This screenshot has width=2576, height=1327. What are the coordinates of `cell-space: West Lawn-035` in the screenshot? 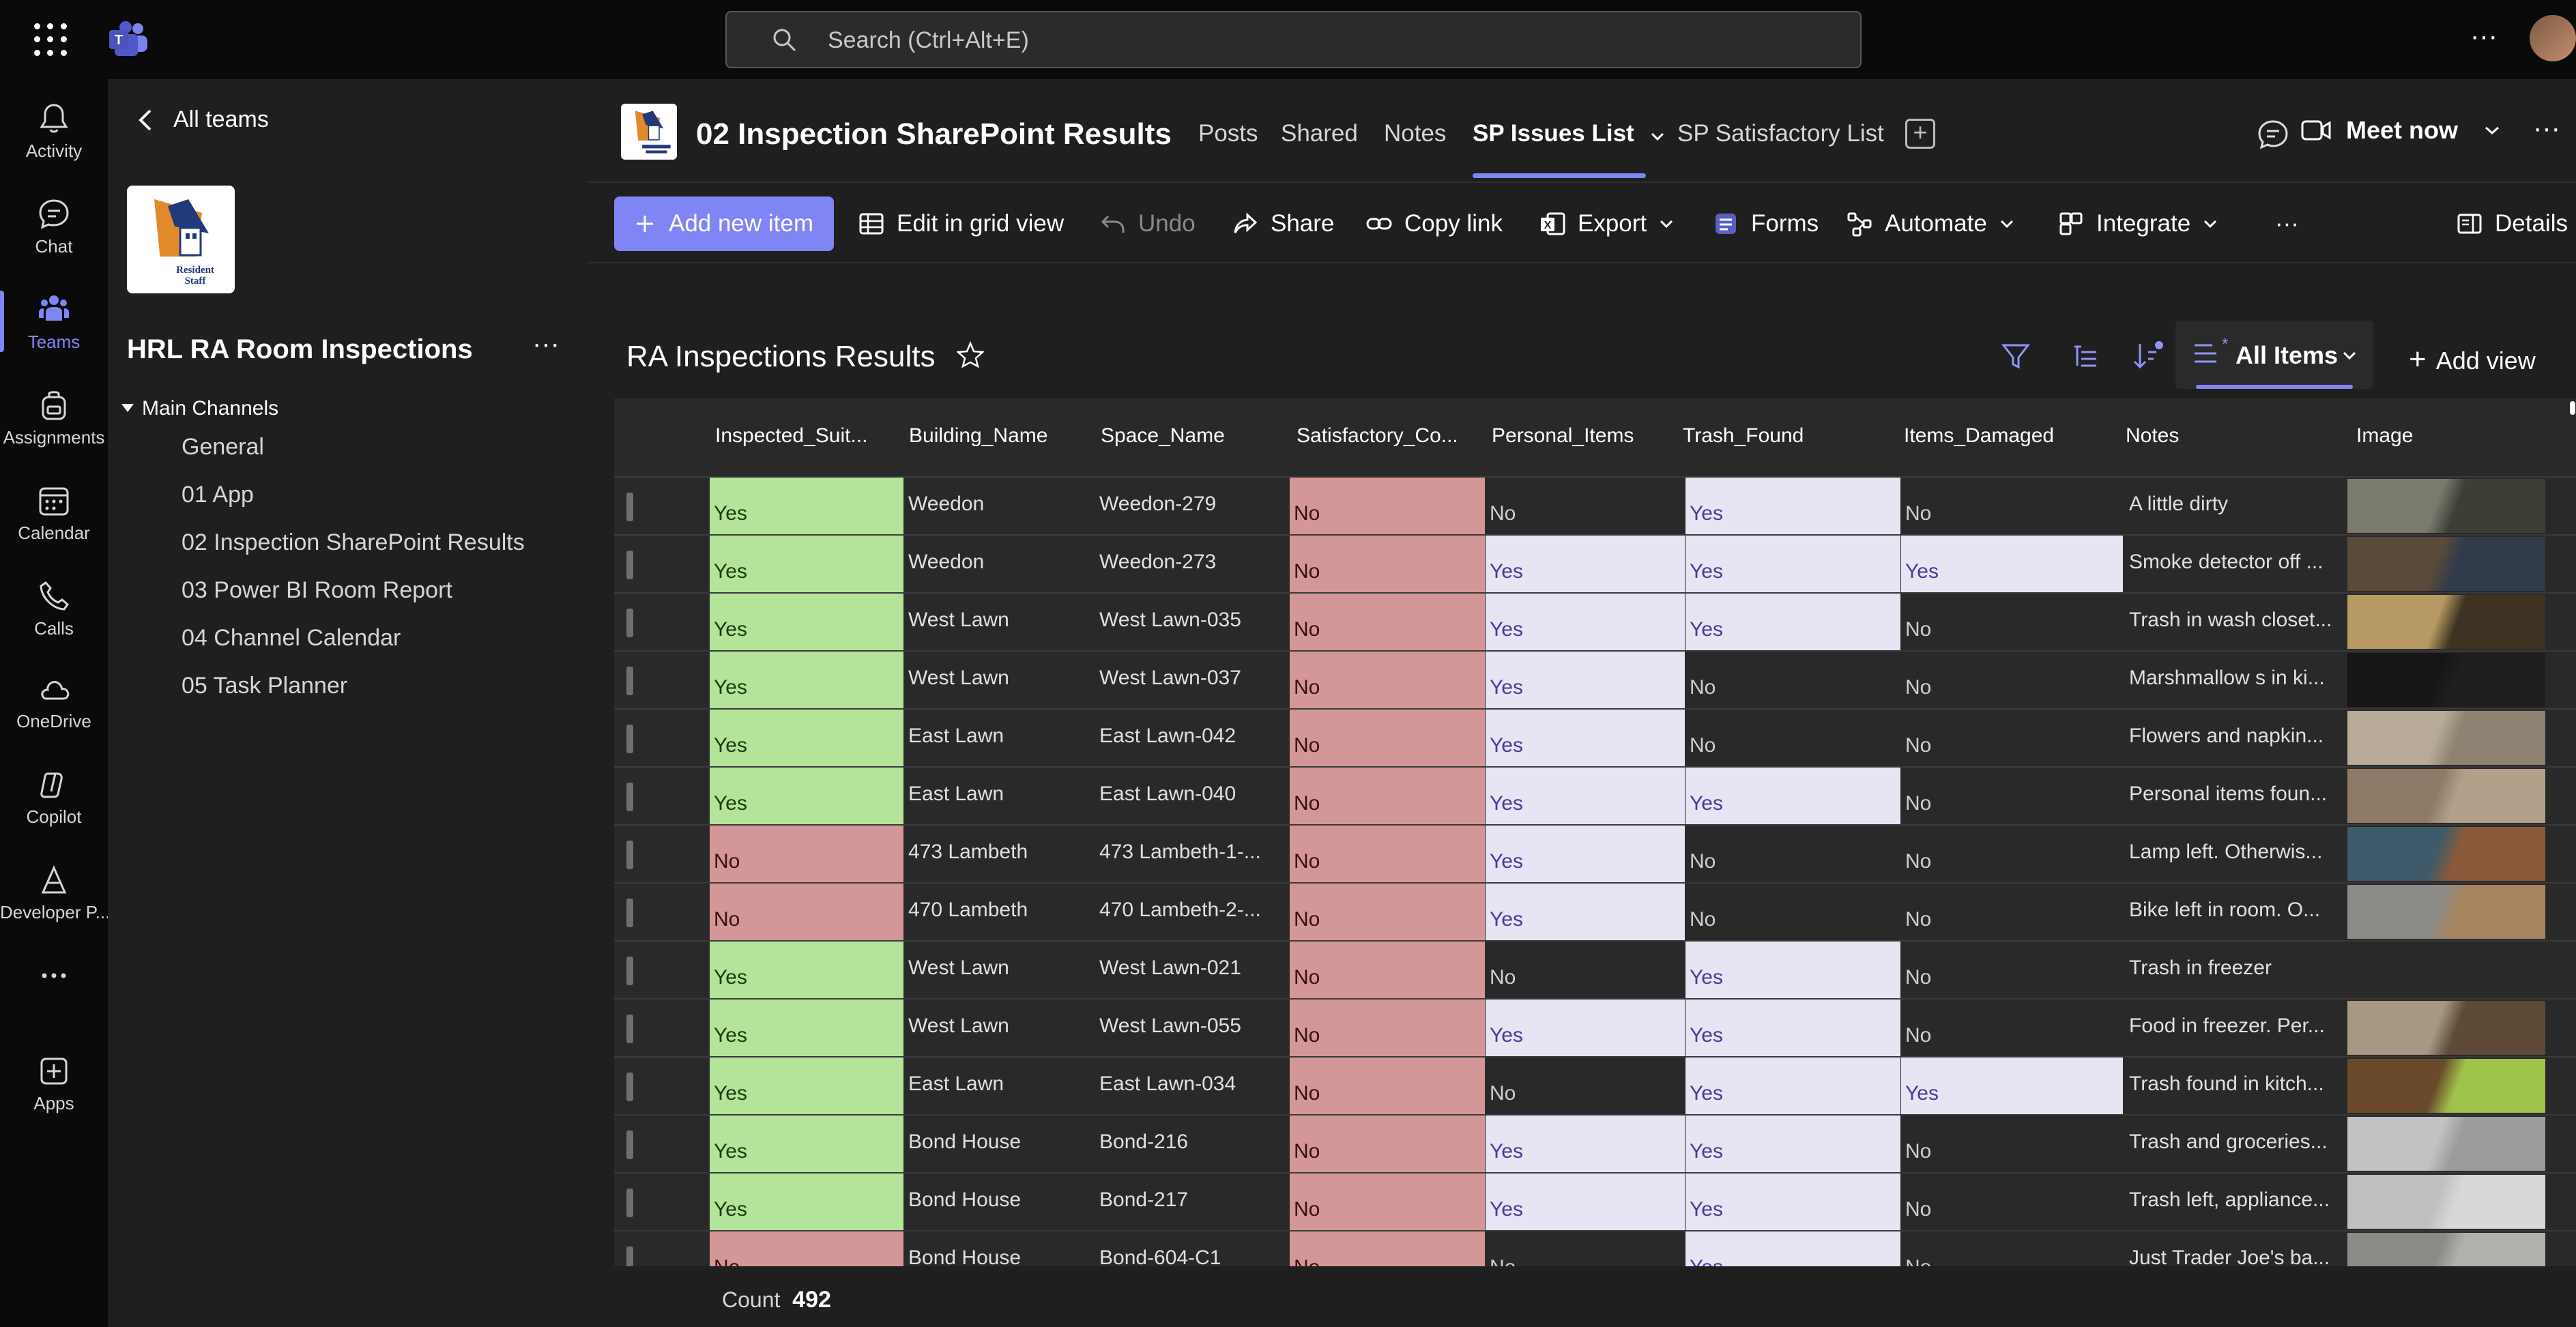 It's located at (1192, 622).